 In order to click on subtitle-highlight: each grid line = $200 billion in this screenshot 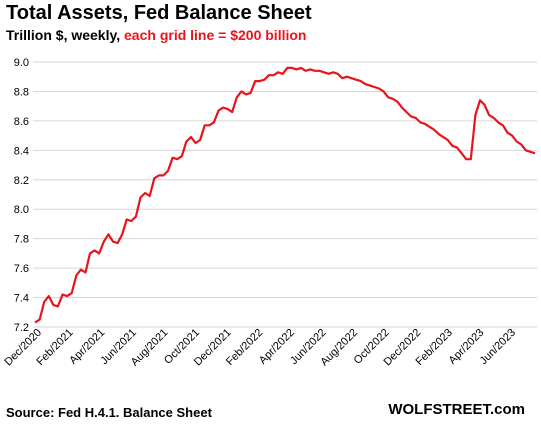, I will do `click(215, 35)`.